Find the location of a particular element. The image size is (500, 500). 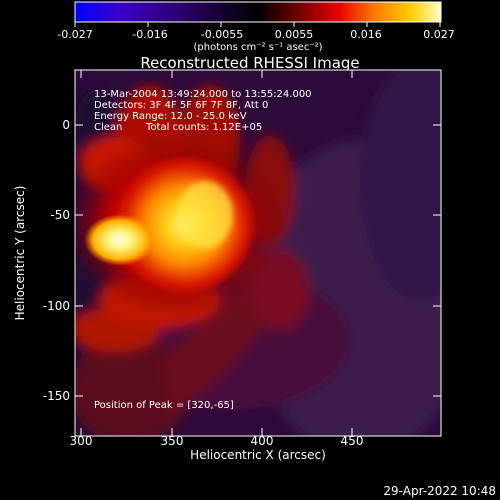

y-axis-label: Heliocentric Y (arcsec) is located at coordinates (20, 253).